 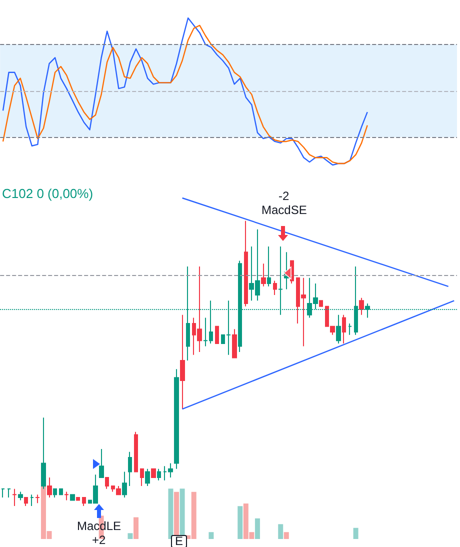 What do you see at coordinates (179, 540) in the screenshot?
I see `annotation: E` at bounding box center [179, 540].